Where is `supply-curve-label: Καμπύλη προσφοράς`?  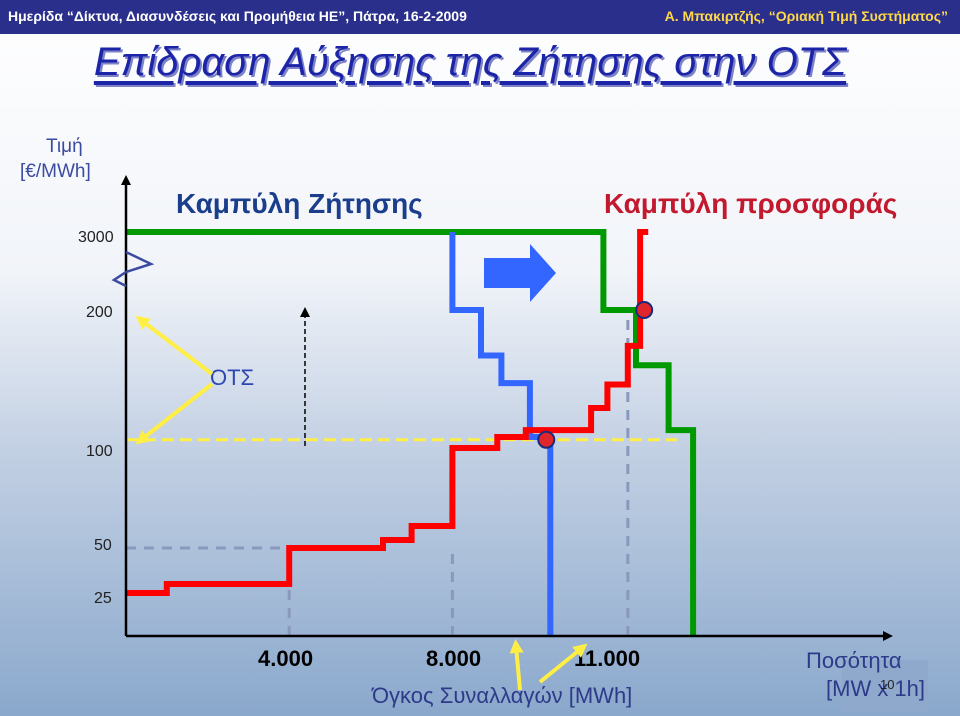 supply-curve-label: Καμπύλη προσφοράς is located at coordinates (751, 203).